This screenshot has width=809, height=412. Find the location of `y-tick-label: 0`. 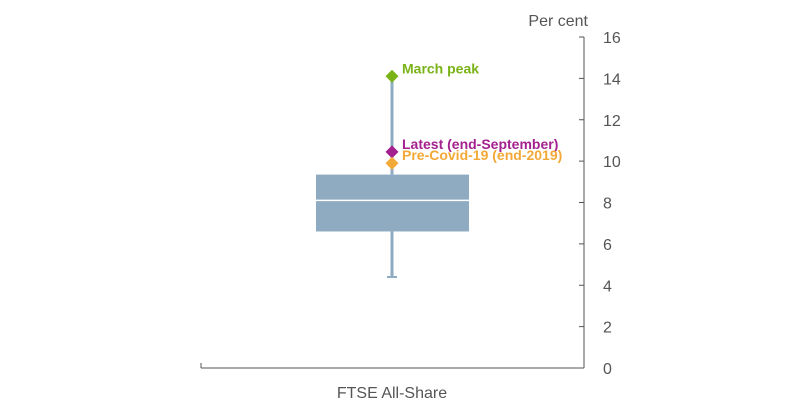

y-tick-label: 0 is located at coordinates (607, 369).